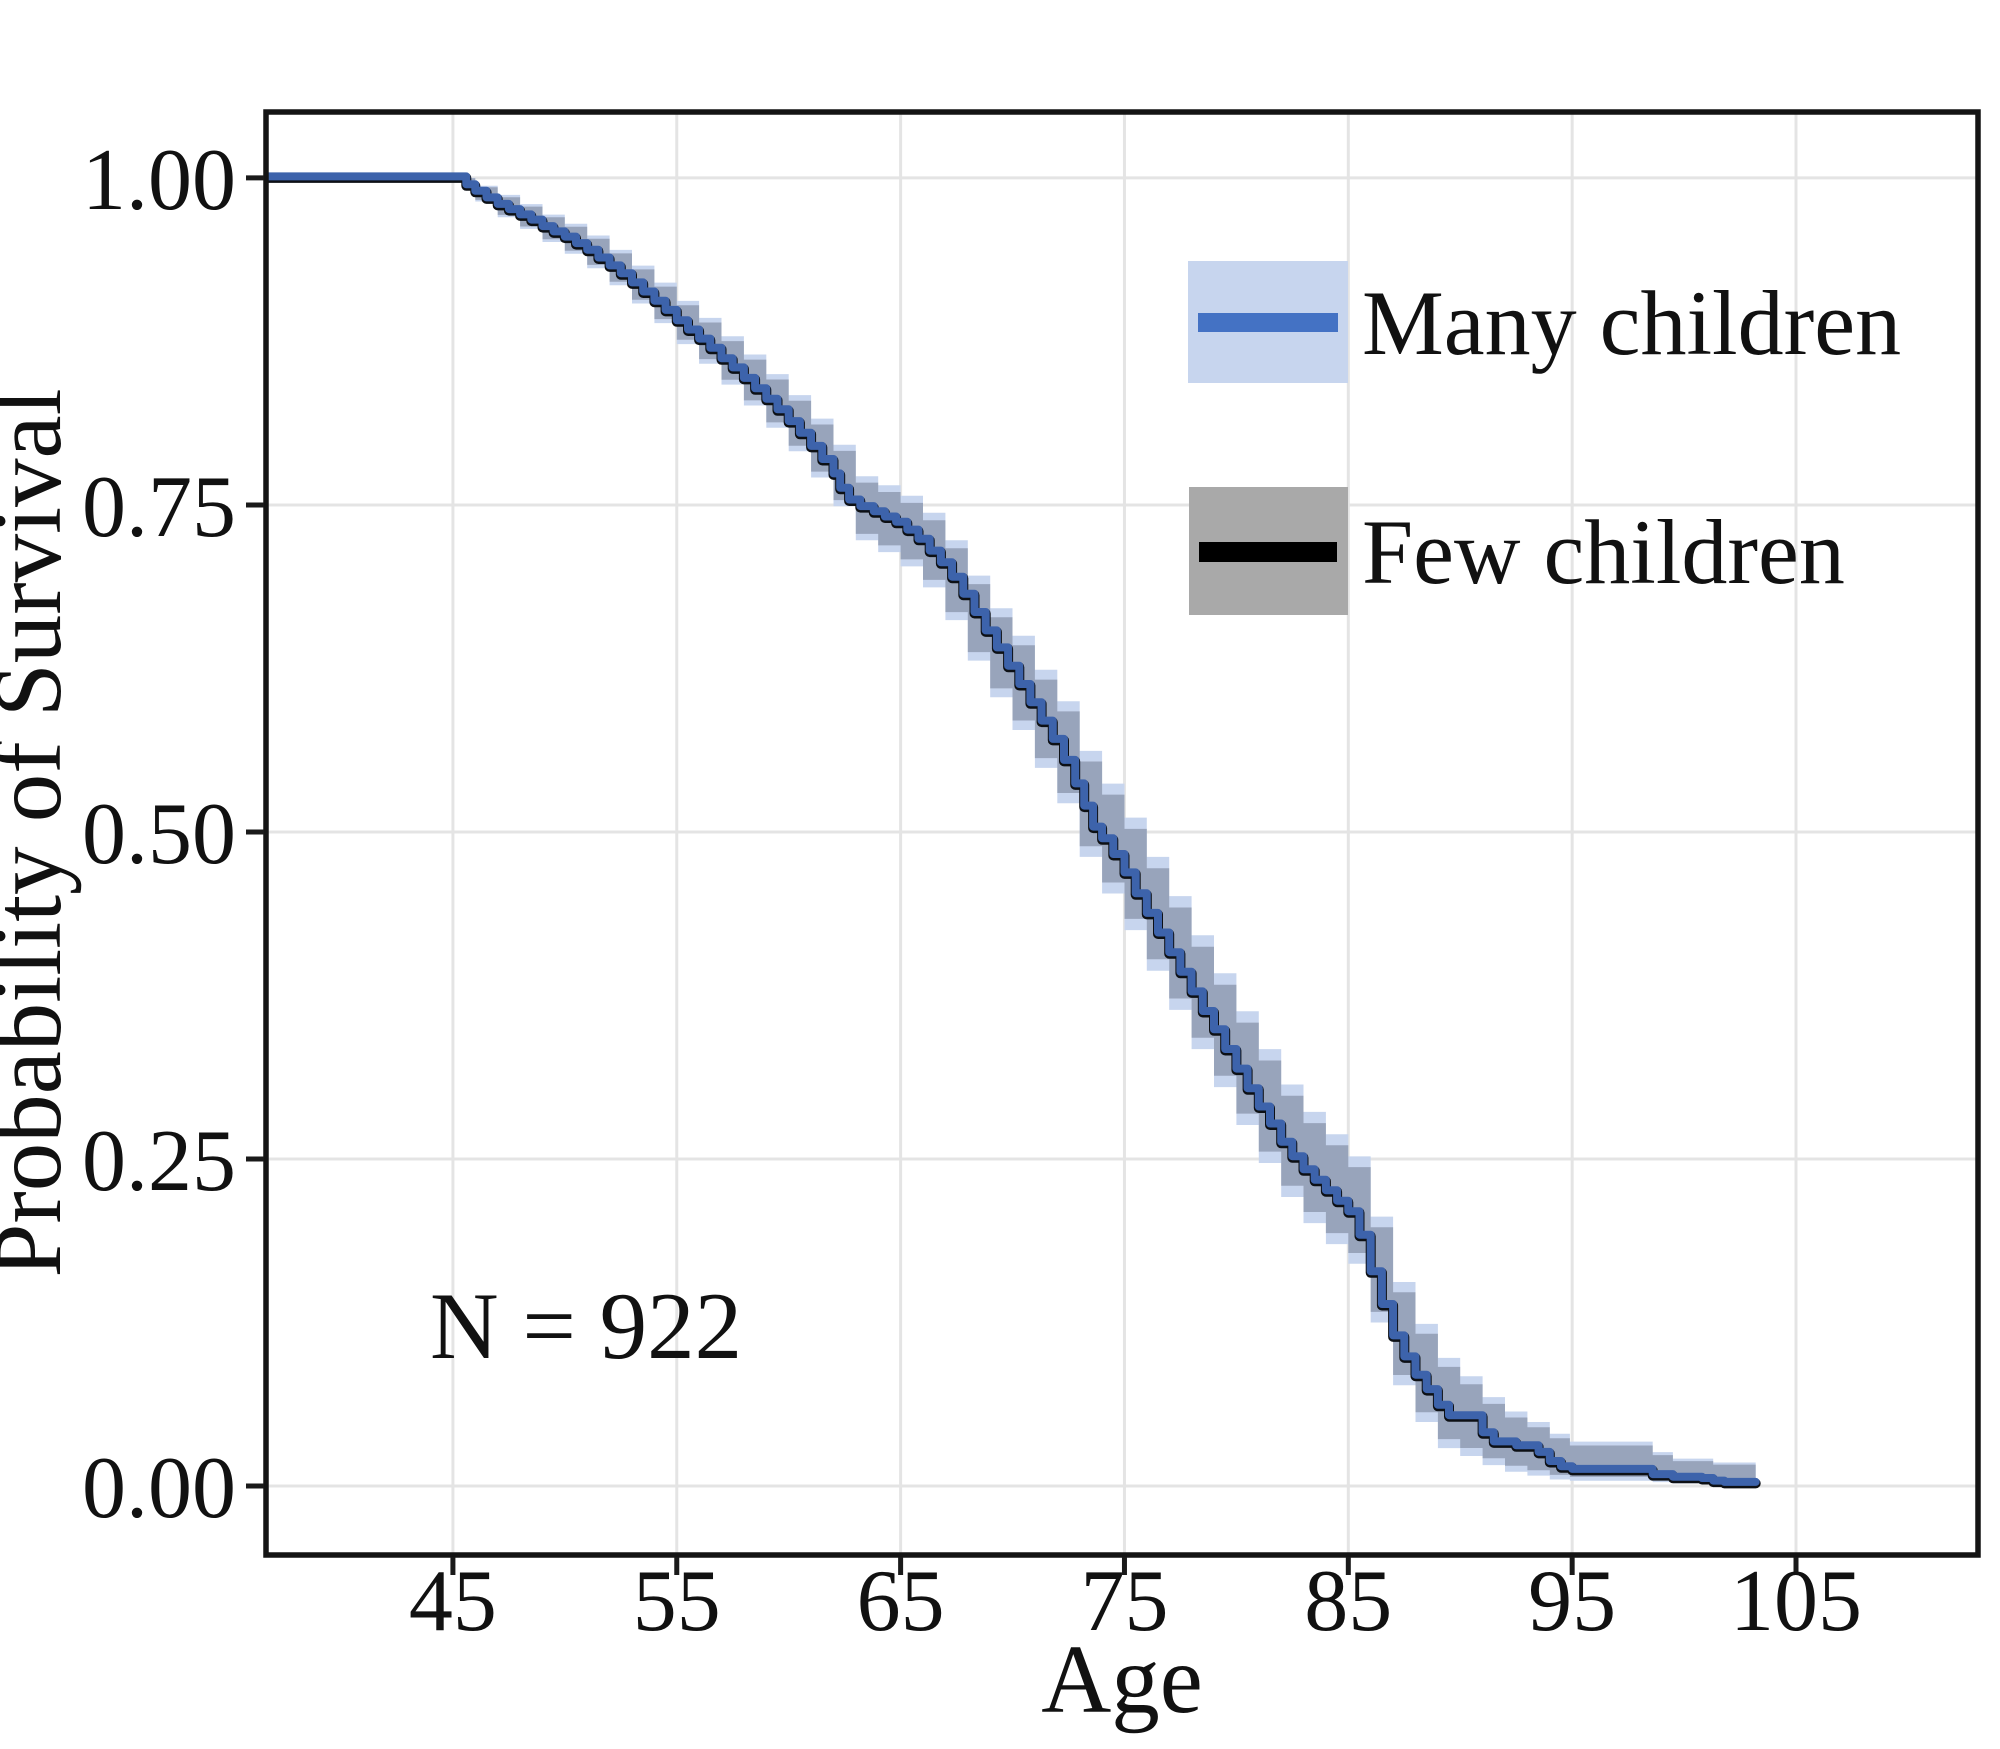 The image size is (2000, 1749). What do you see at coordinates (159, 180) in the screenshot?
I see `y-tick-label-1.00: 1.00` at bounding box center [159, 180].